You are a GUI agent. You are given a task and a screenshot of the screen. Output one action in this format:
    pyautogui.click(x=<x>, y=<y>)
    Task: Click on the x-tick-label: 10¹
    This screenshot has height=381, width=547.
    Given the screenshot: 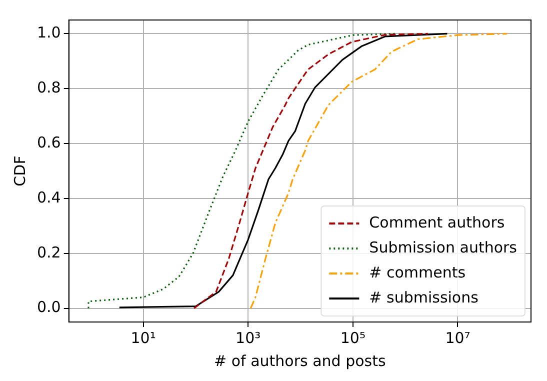 What is the action you would take?
    pyautogui.click(x=143, y=337)
    